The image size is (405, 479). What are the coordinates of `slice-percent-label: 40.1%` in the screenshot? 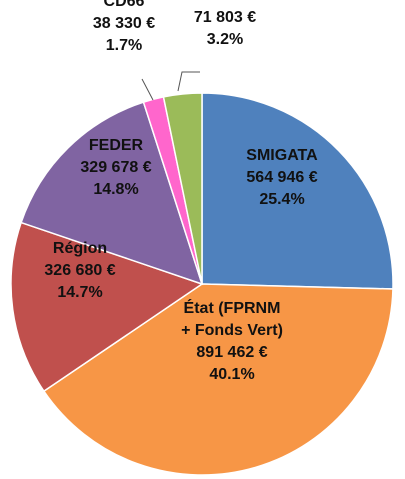 It's located at (231, 374).